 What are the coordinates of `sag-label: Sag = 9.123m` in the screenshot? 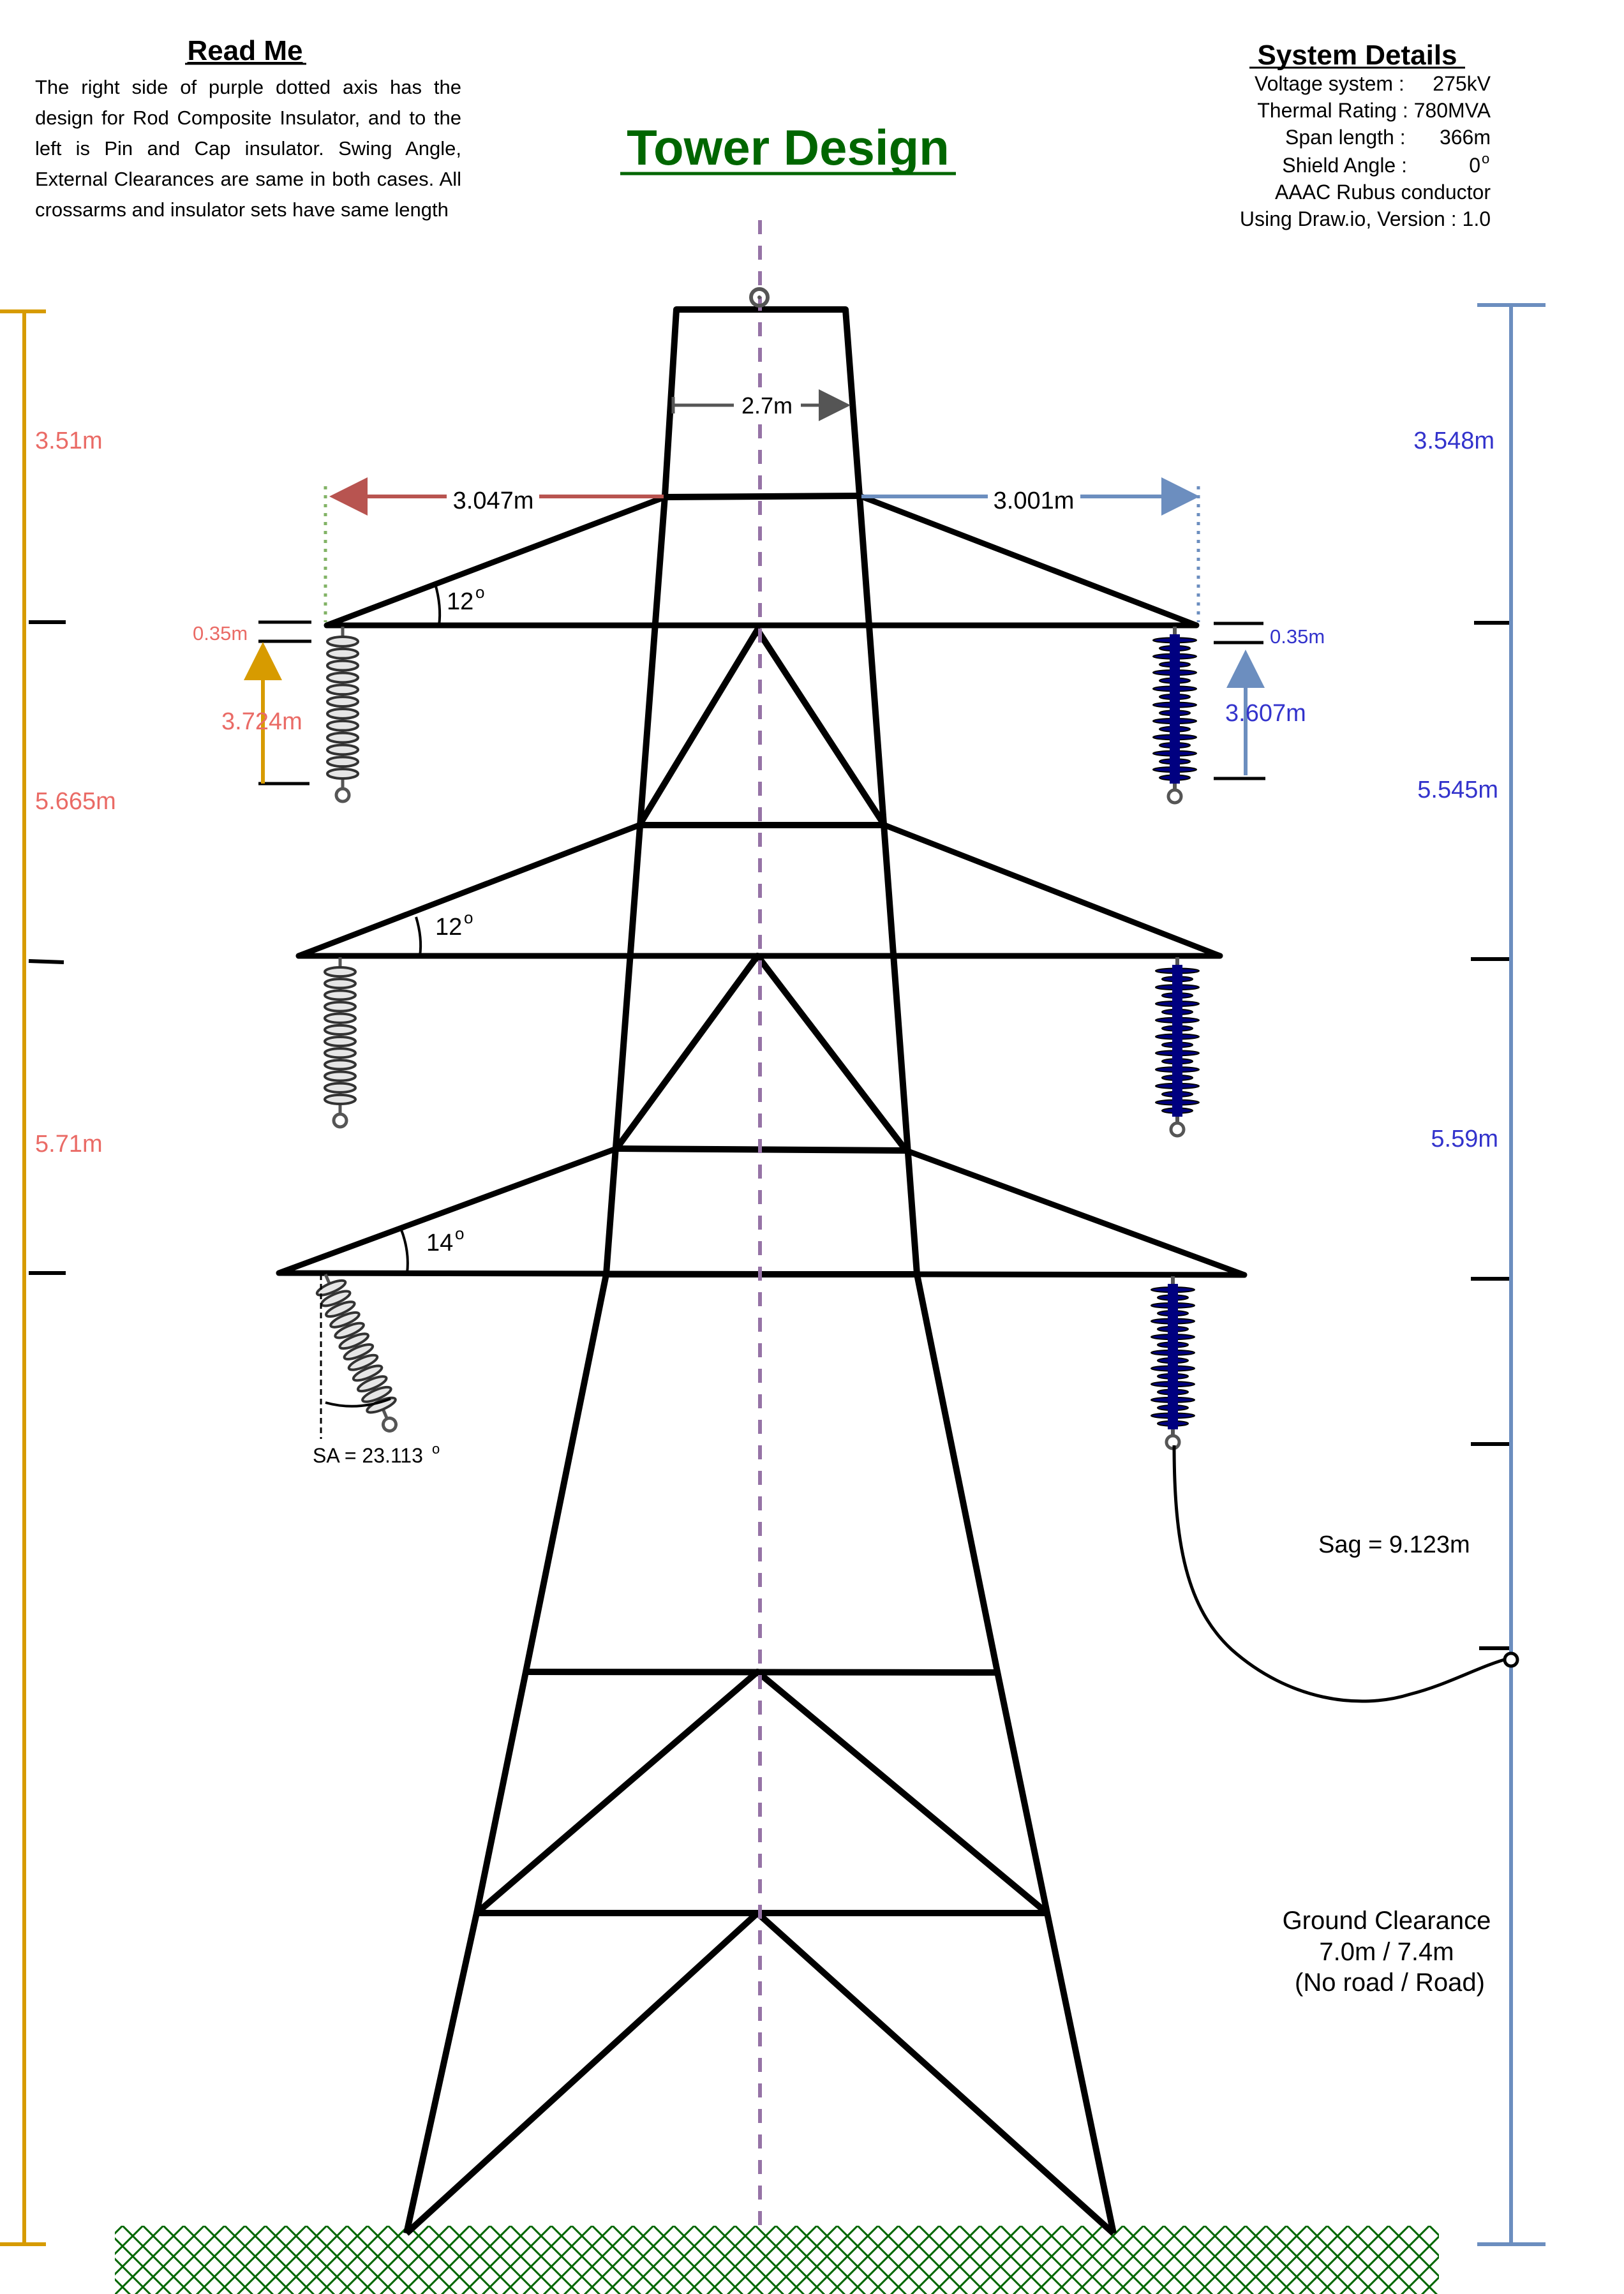 It's located at (1394, 1545).